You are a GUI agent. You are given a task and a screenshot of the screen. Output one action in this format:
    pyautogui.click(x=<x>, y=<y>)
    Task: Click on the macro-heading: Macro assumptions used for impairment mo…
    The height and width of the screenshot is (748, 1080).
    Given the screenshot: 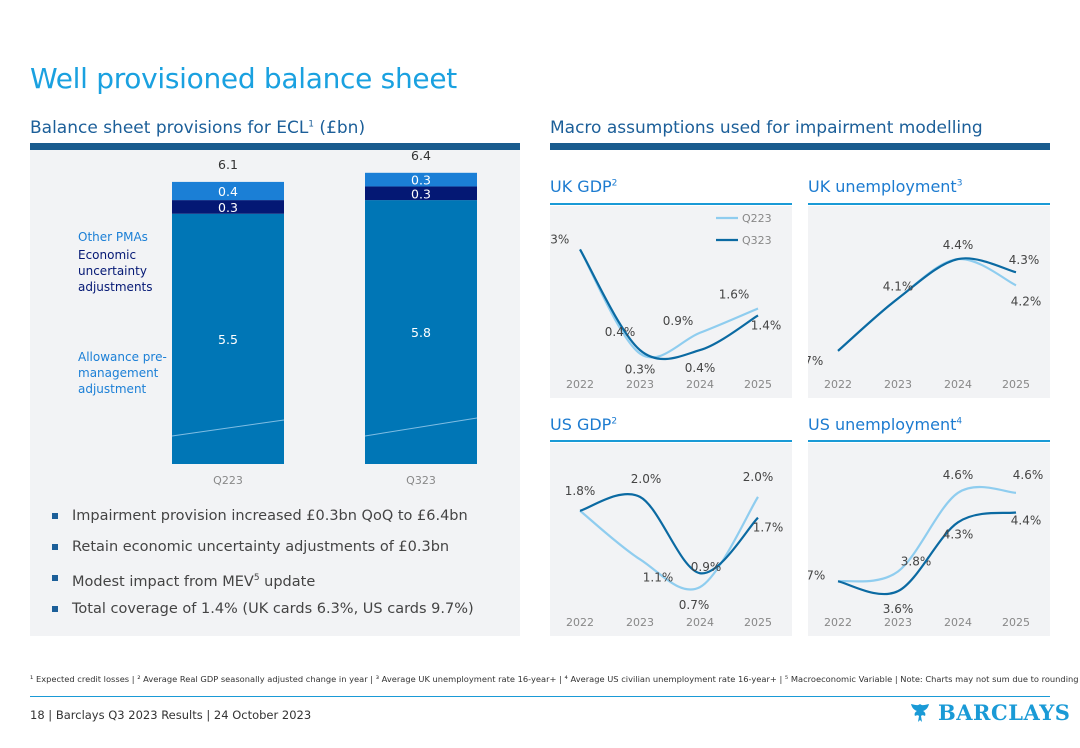 What is the action you would take?
    pyautogui.click(x=766, y=128)
    